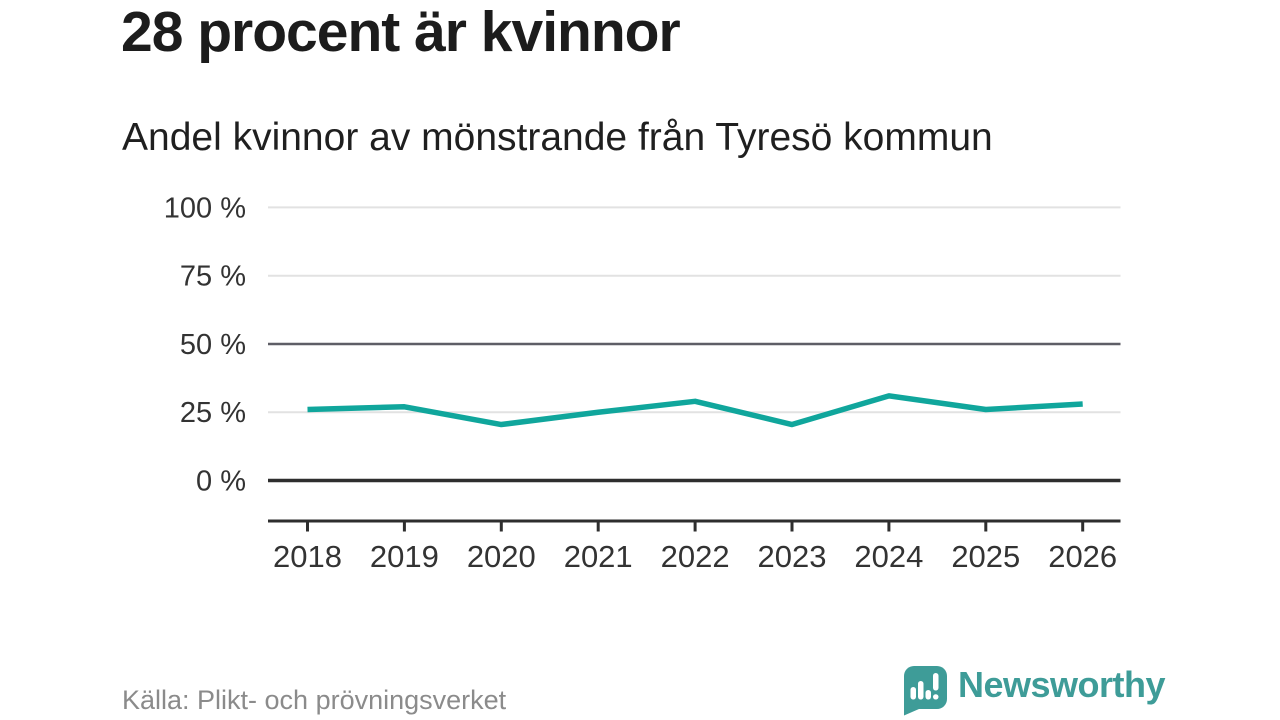 The image size is (1280, 720). I want to click on newsworthy-logo: Newsworthy, so click(1033, 690).